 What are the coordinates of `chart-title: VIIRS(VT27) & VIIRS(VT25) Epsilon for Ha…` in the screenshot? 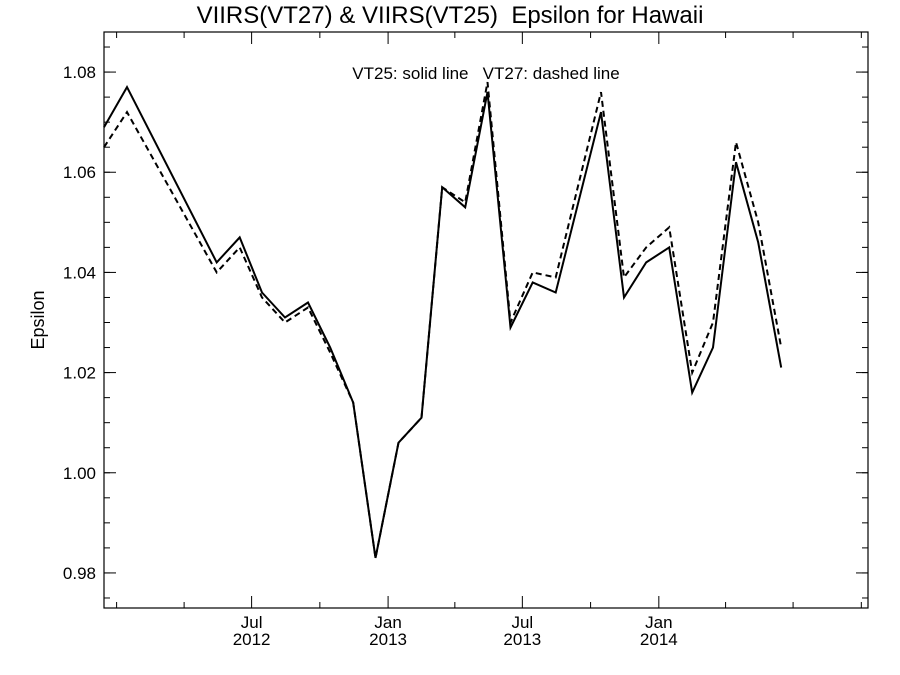 It's located at (450, 15).